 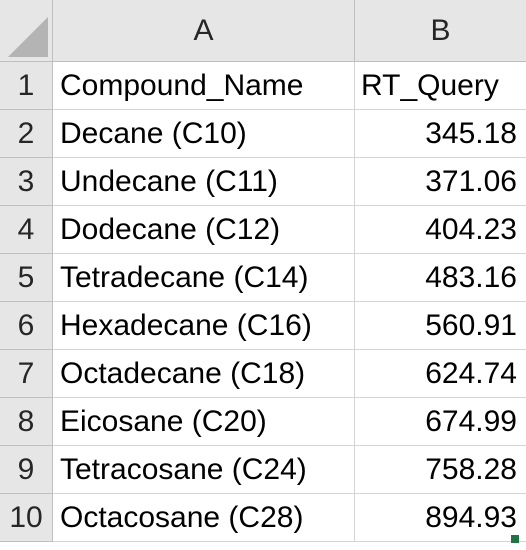 What do you see at coordinates (26, 278) in the screenshot?
I see `row-header-5: 5` at bounding box center [26, 278].